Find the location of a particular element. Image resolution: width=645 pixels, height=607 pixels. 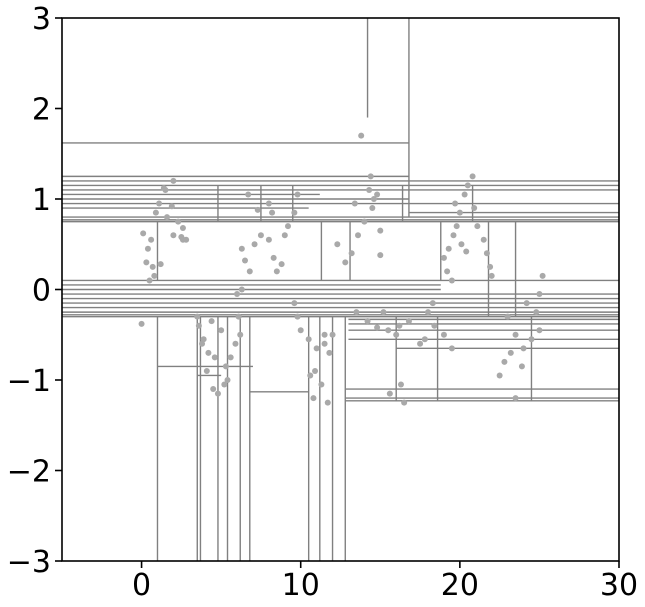

x-axis: 0 10 20 30 is located at coordinates (385, 582).